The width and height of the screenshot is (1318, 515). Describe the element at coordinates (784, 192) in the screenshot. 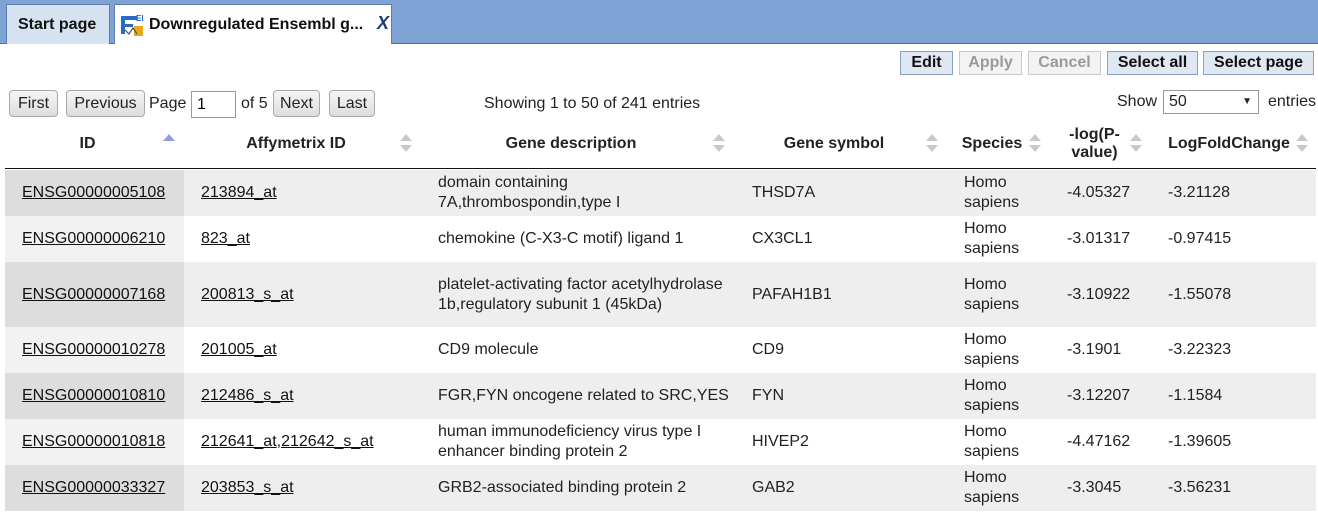

I see `gene-symbol-cell: THSD7A` at that location.